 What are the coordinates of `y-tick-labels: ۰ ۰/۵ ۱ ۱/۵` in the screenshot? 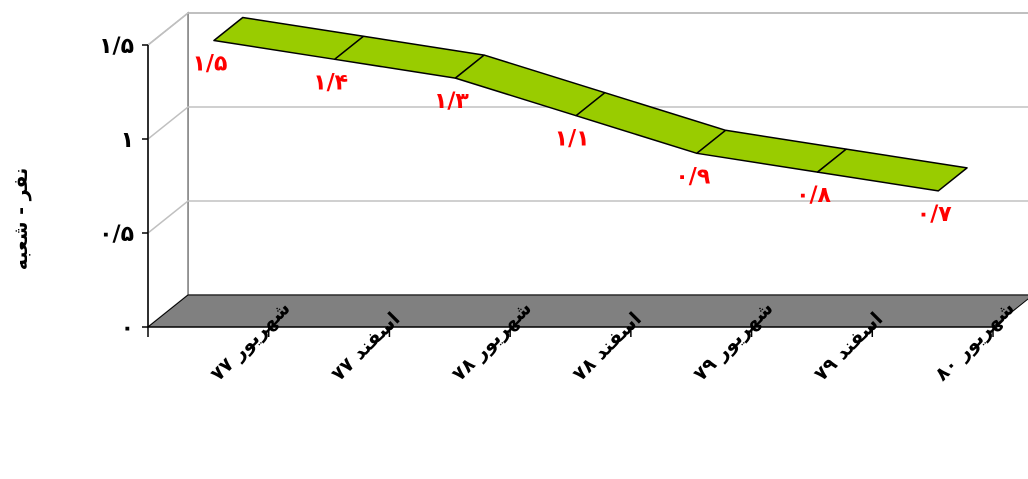 It's located at (116, 187).